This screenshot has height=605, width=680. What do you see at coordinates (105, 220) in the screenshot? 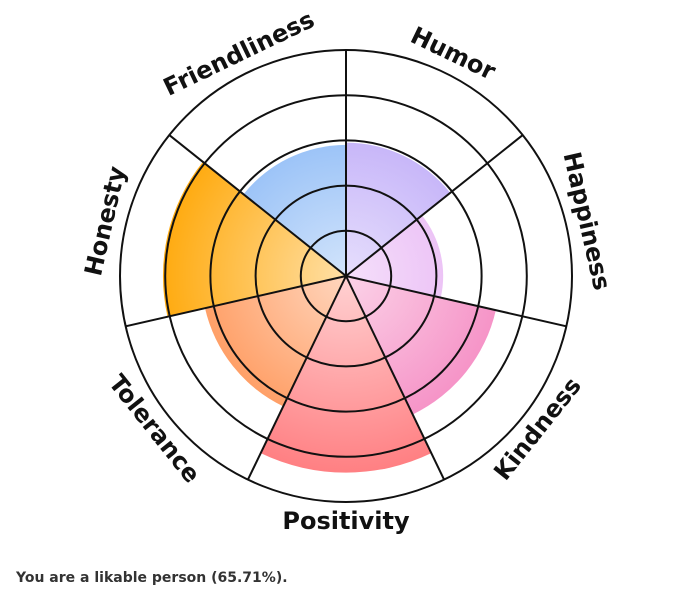
I see `category-label: Honesty` at bounding box center [105, 220].